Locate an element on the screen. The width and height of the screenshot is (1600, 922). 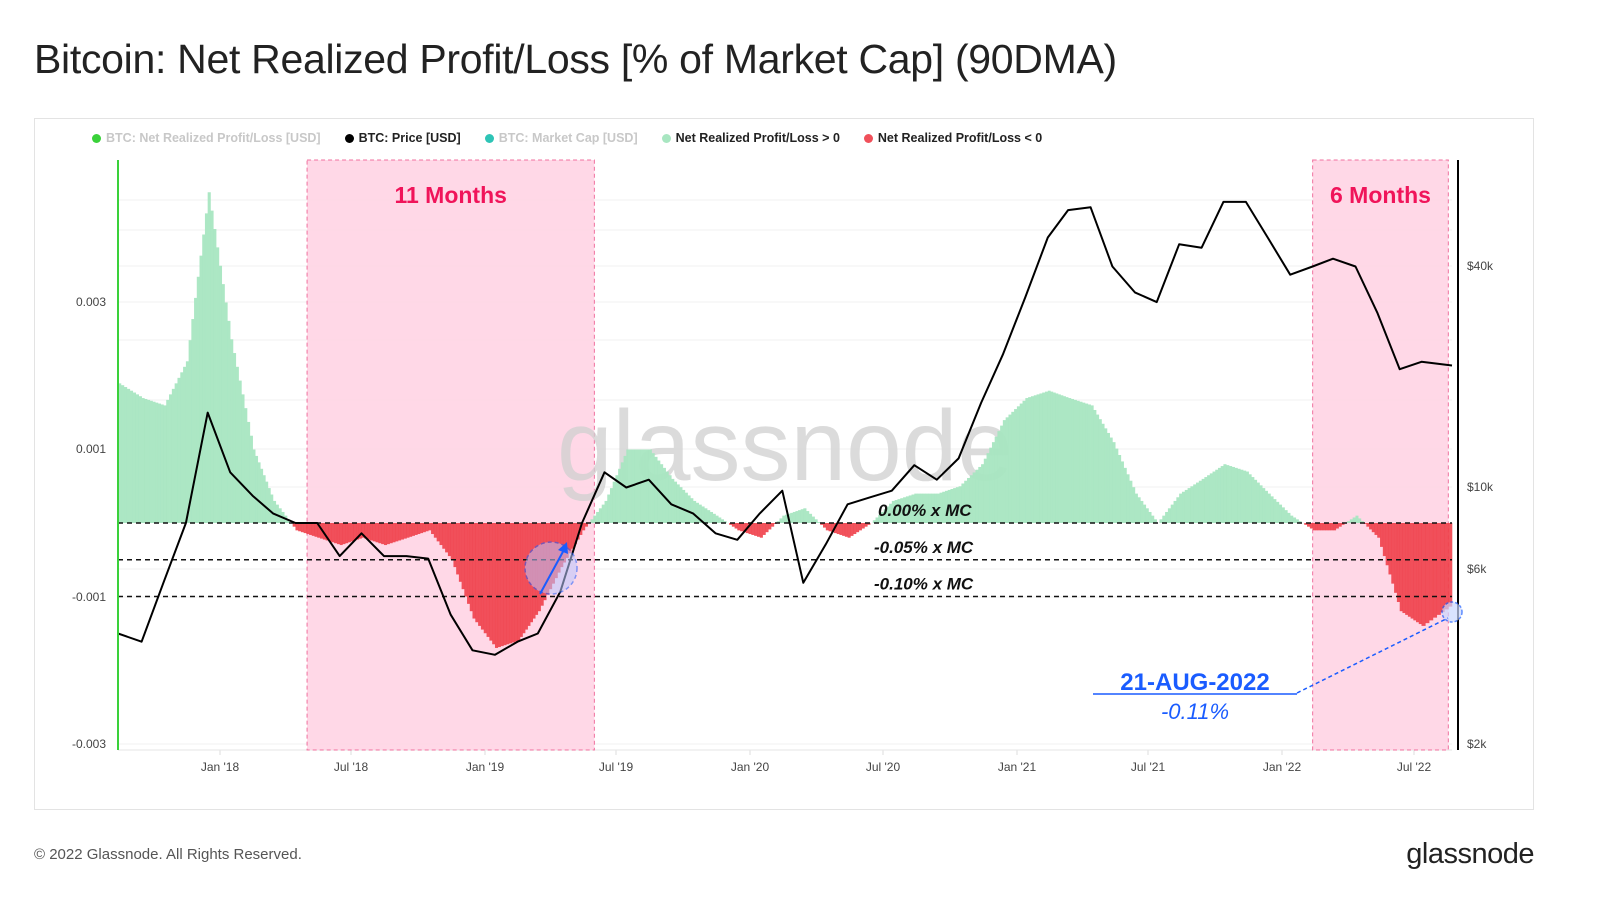
legend-item: BTC: Net Realized Profit/Loss [USD] is located at coordinates (206, 138).